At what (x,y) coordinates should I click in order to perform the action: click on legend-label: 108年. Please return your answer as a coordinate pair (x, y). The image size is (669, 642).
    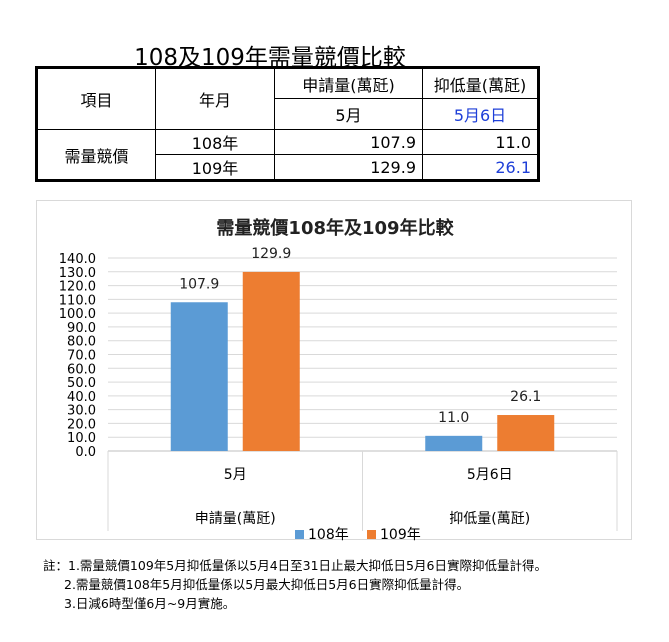
    Looking at the image, I should click on (328, 534).